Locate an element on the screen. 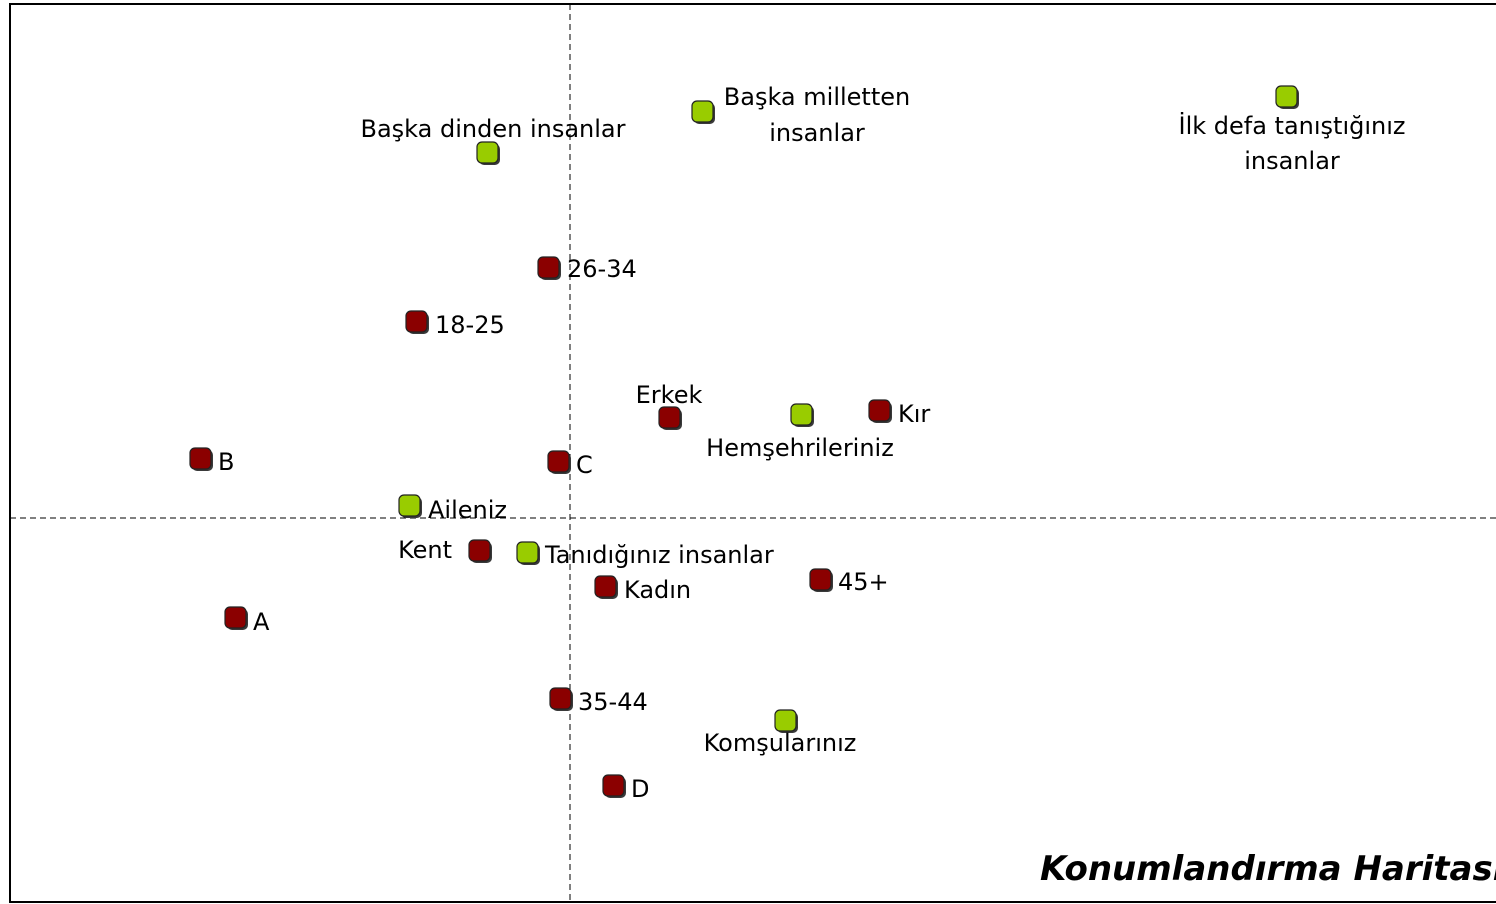 This screenshot has height=904, width=1496. point-label: Başka dinden insanlar is located at coordinates (493, 129).